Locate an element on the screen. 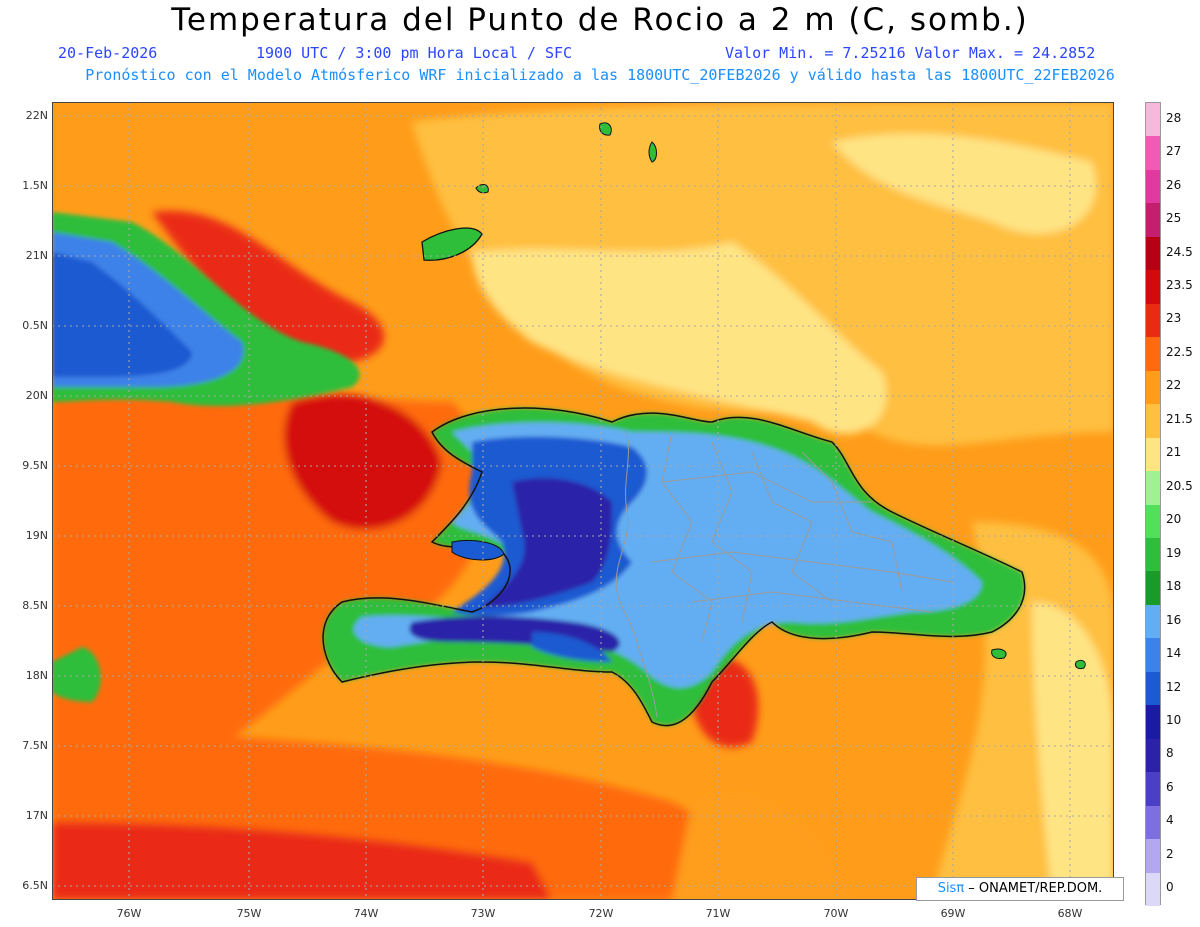 This screenshot has height=927, width=1200. colorbar-label: 21 is located at coordinates (1174, 452).